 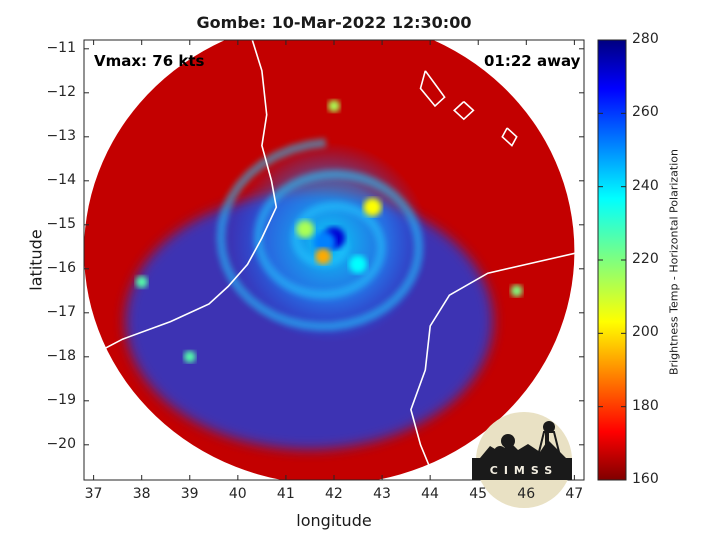 I want to click on x-tick-label: 45, so click(x=478, y=494).